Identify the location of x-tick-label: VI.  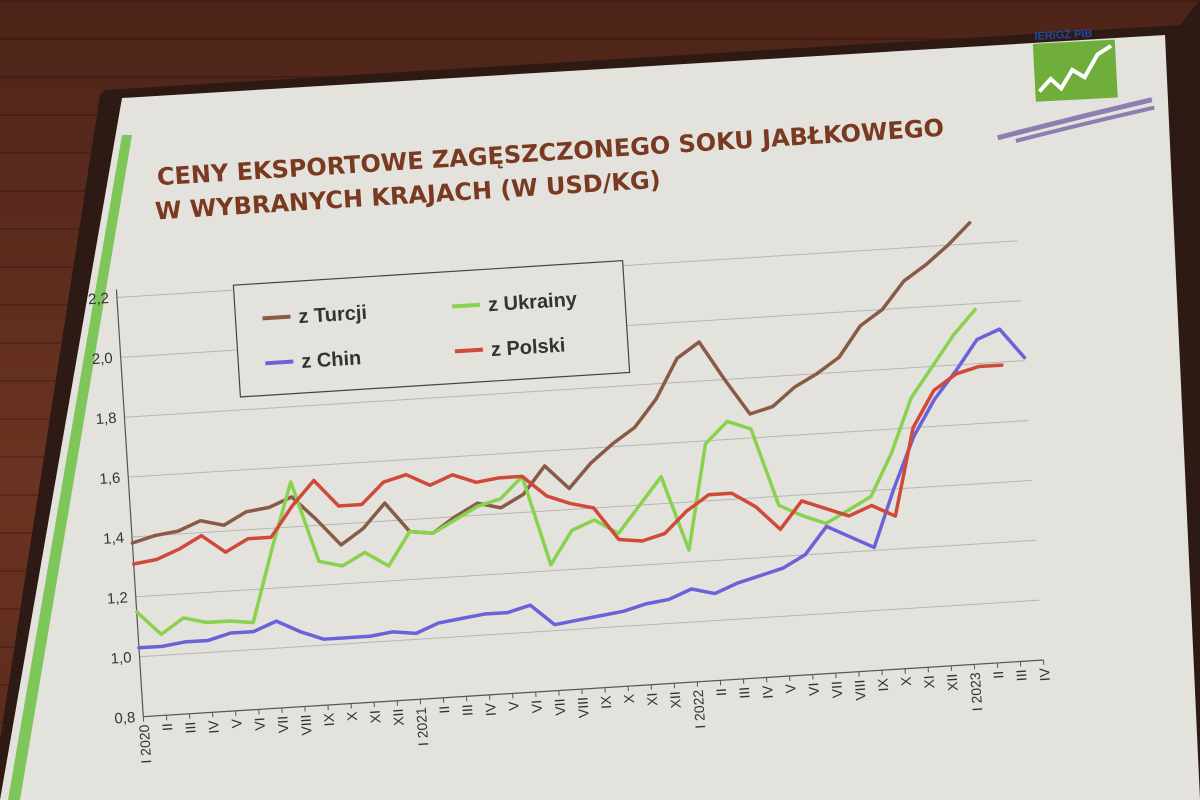
(259, 724).